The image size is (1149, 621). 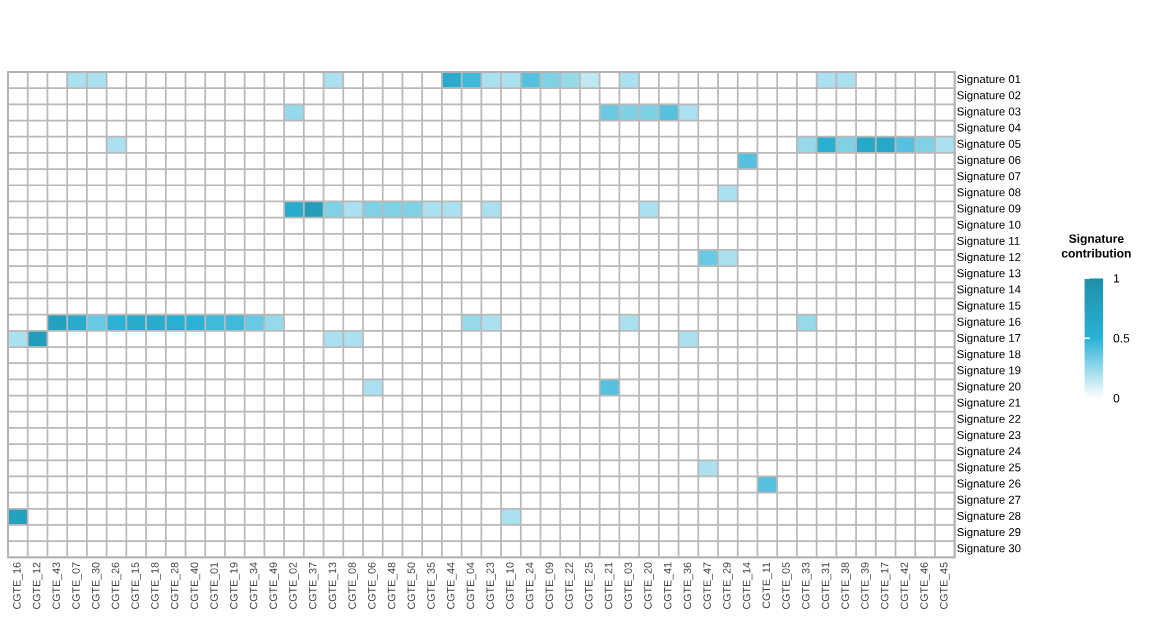 I want to click on x-tick-label: CGTE_22, so click(x=570, y=585).